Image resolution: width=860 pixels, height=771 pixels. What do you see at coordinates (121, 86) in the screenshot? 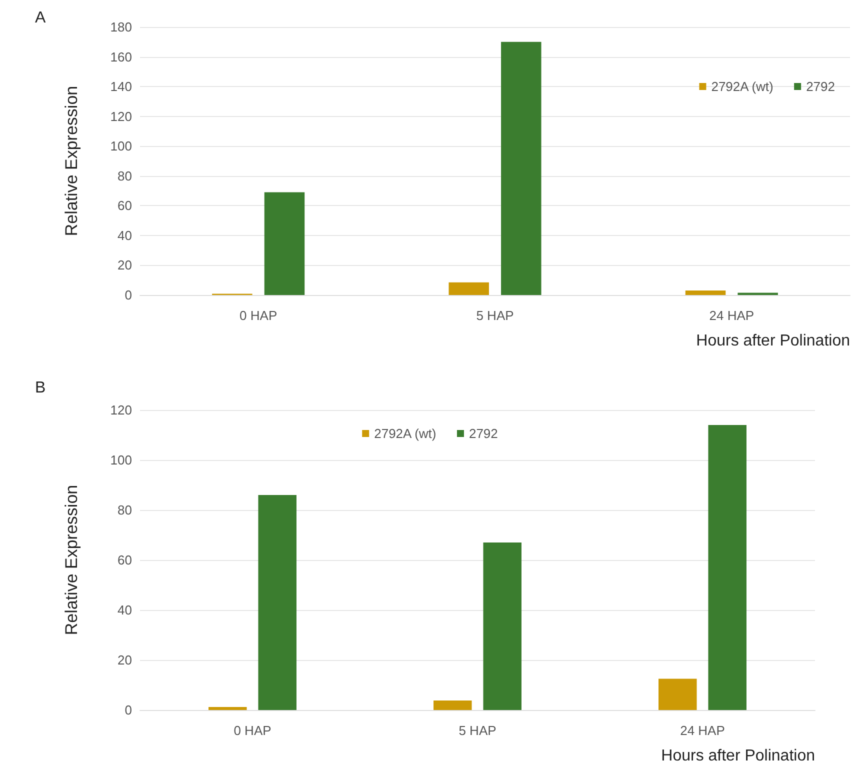
I see `y-tick-label: 140` at bounding box center [121, 86].